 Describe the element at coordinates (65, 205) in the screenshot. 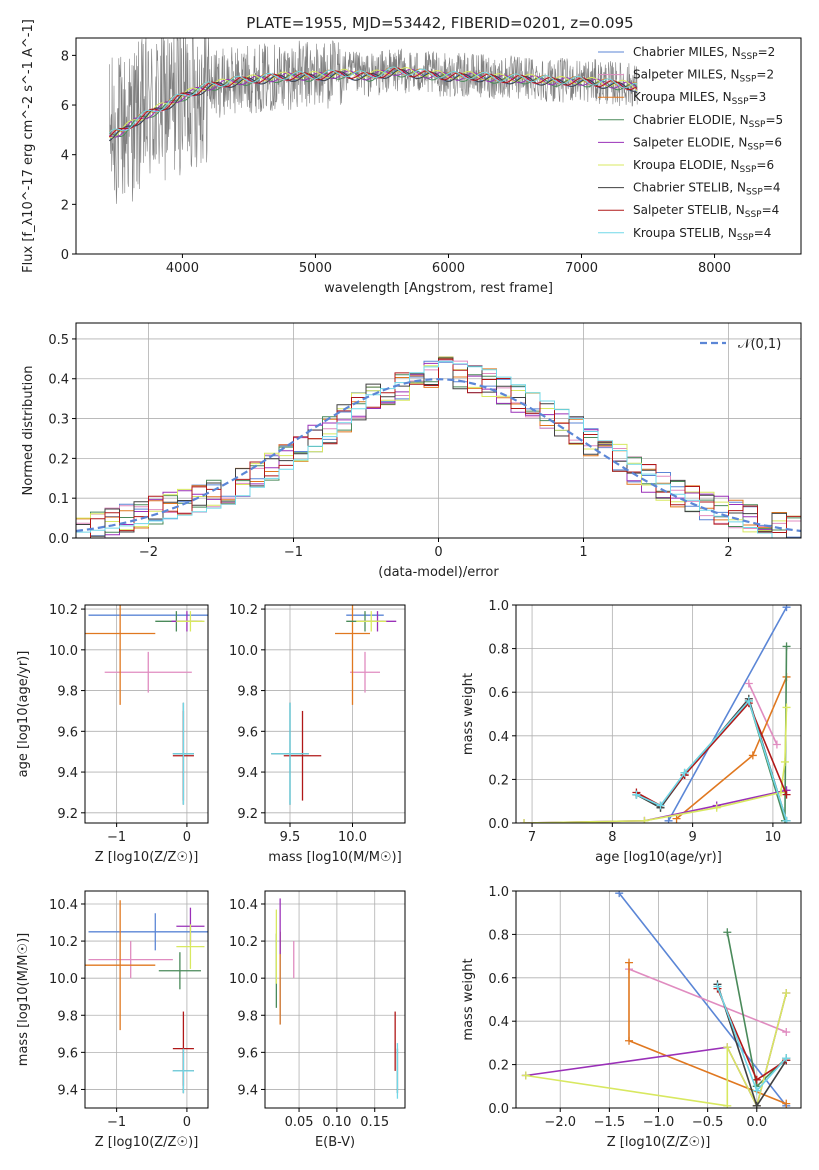

I see `y-tick-label: 2` at that location.